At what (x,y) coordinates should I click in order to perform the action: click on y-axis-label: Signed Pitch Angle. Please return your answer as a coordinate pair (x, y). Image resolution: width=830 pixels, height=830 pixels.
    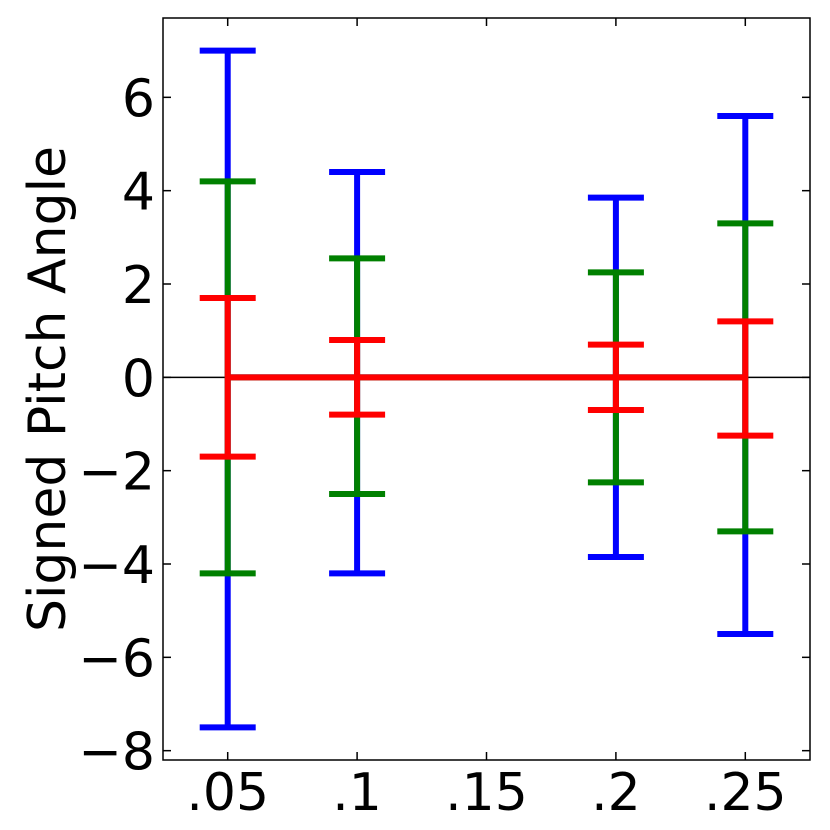
    Looking at the image, I should click on (48, 389).